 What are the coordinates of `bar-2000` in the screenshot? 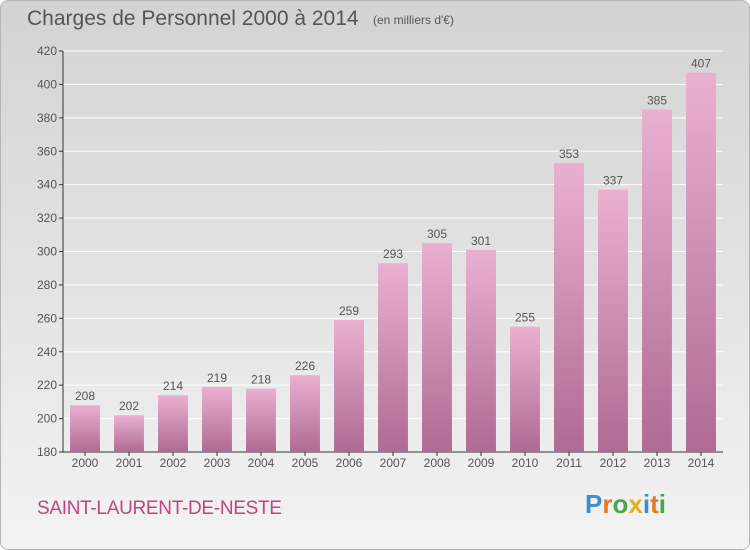 It's located at (85, 428).